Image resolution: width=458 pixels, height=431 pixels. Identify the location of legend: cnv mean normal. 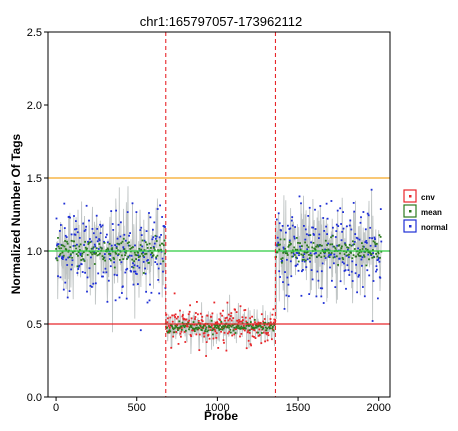
(425, 211).